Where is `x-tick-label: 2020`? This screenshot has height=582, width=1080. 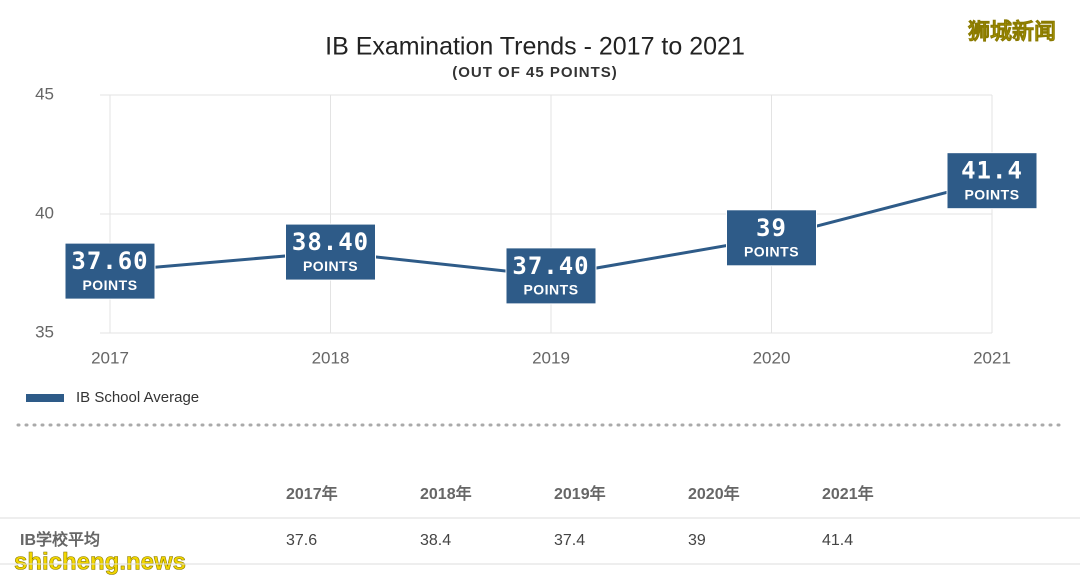 x-tick-label: 2020 is located at coordinates (772, 357).